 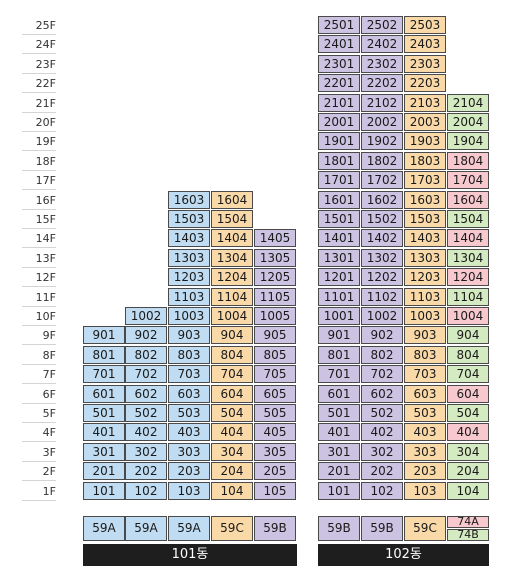 What do you see at coordinates (382, 219) in the screenshot?
I see `unit-cell: 1502` at bounding box center [382, 219].